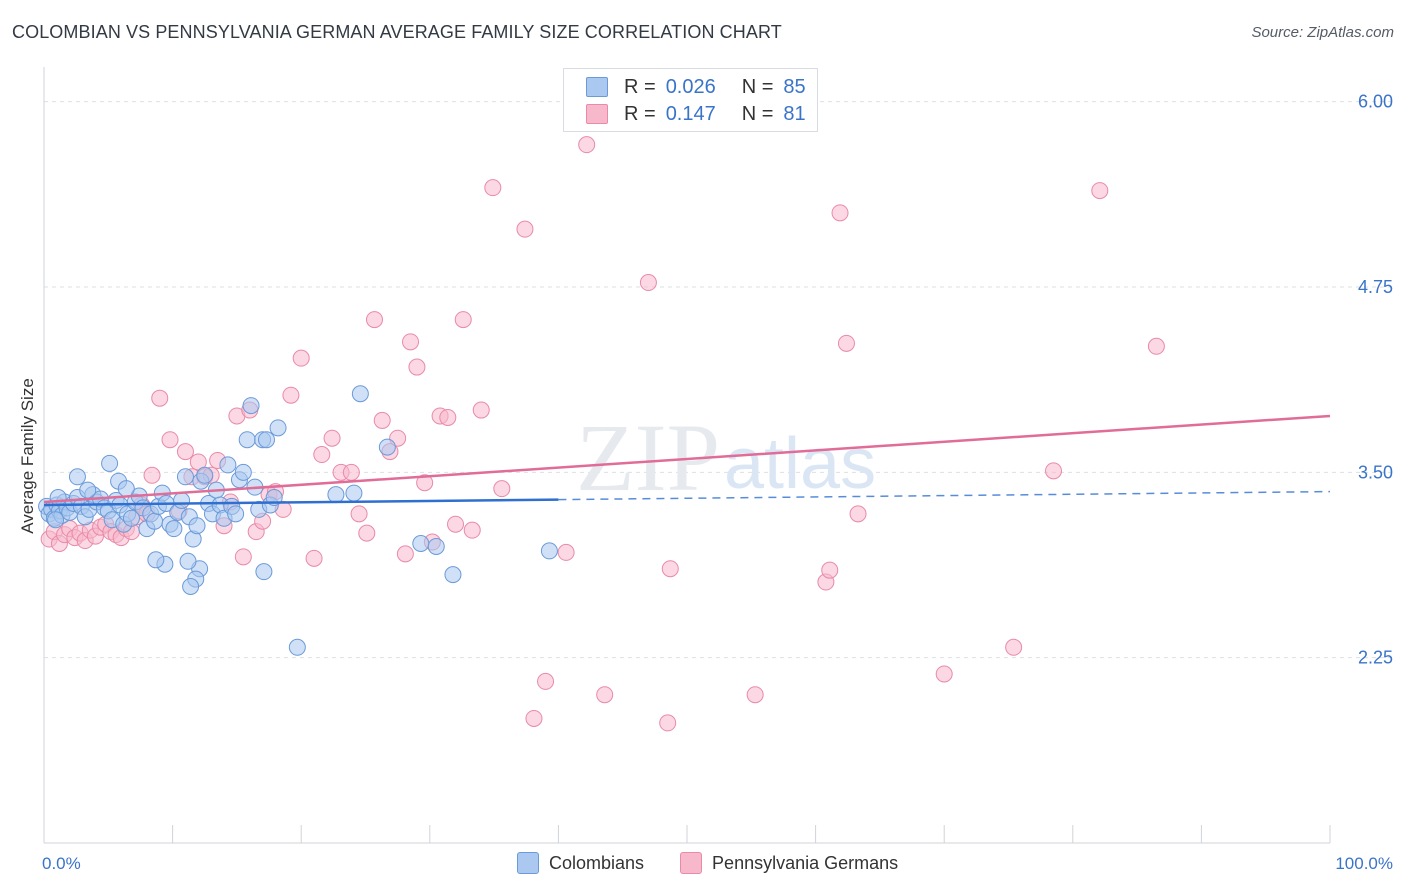  What do you see at coordinates (301, 502) in the screenshot?
I see `colombian-trend-line` at bounding box center [301, 502].